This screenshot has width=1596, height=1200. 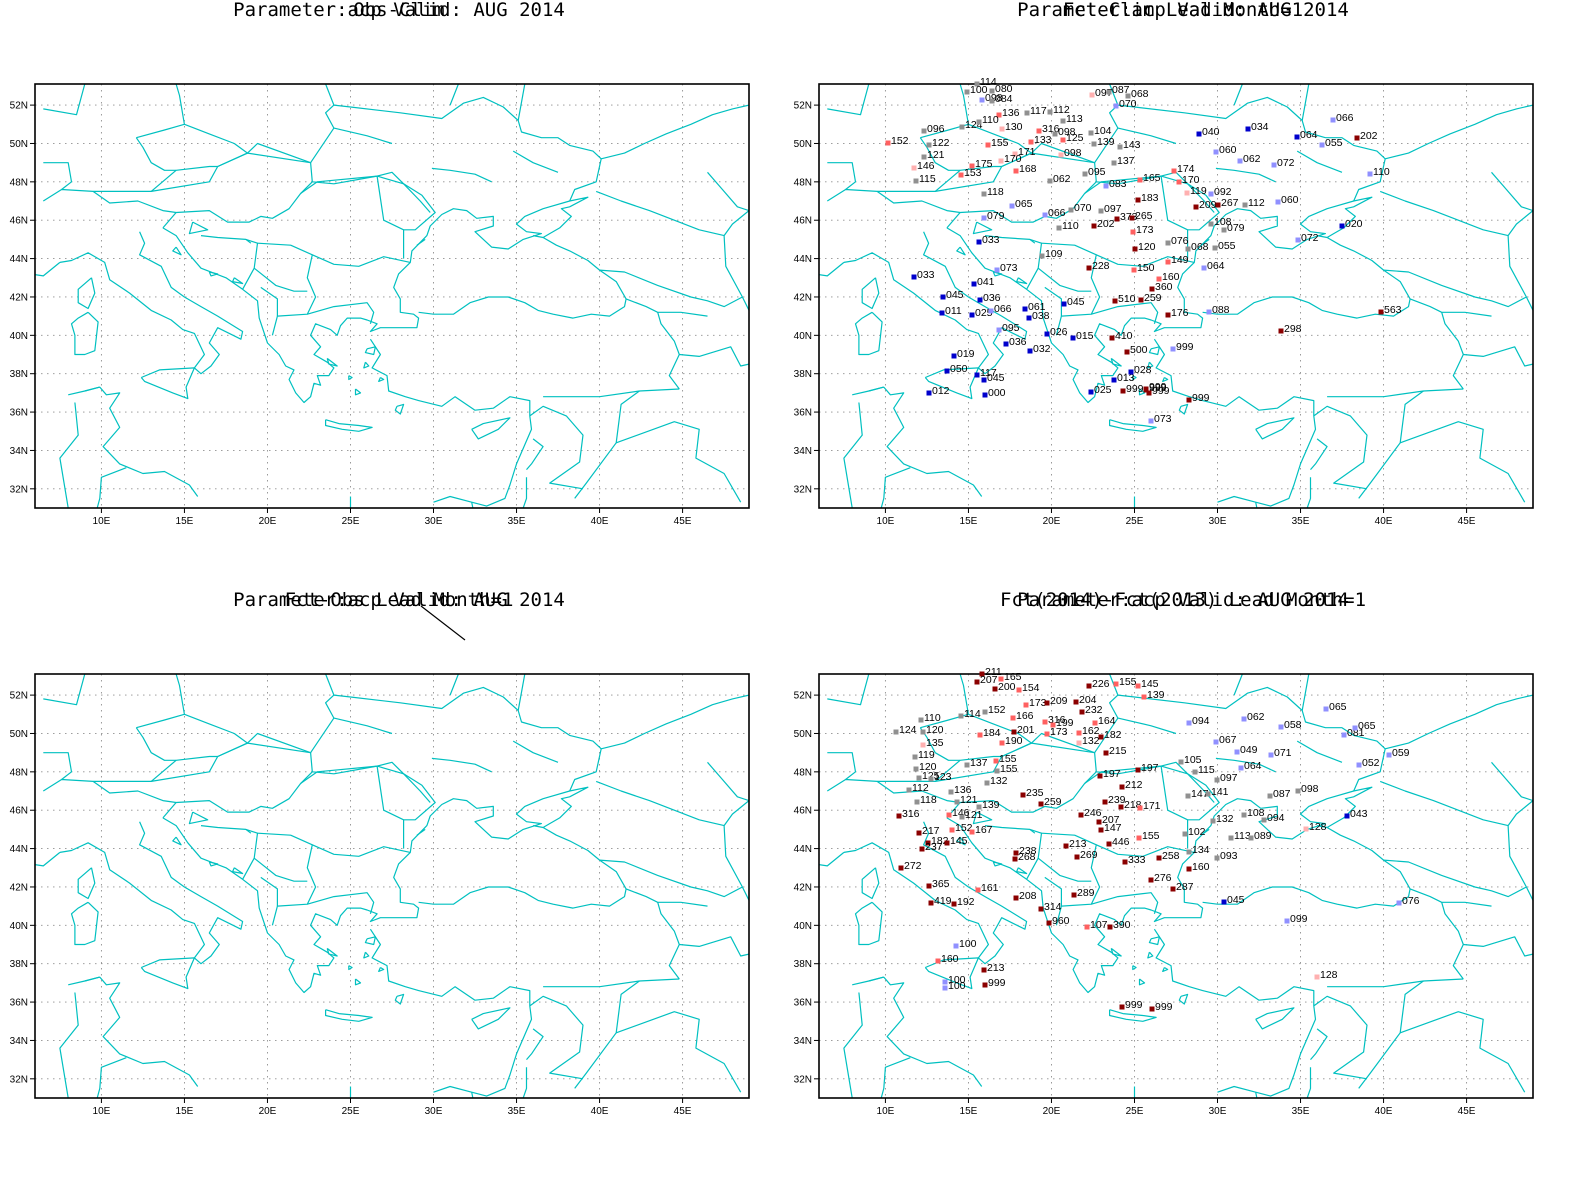 What do you see at coordinates (1008, 759) in the screenshot?
I see `station-value: 155` at bounding box center [1008, 759].